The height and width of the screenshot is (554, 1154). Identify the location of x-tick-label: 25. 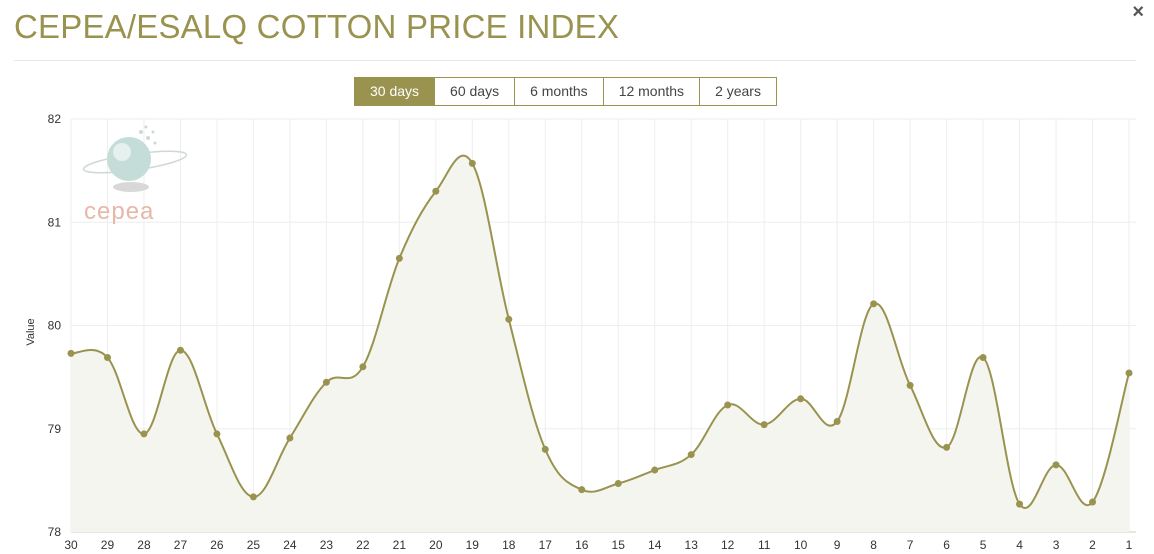
(254, 545).